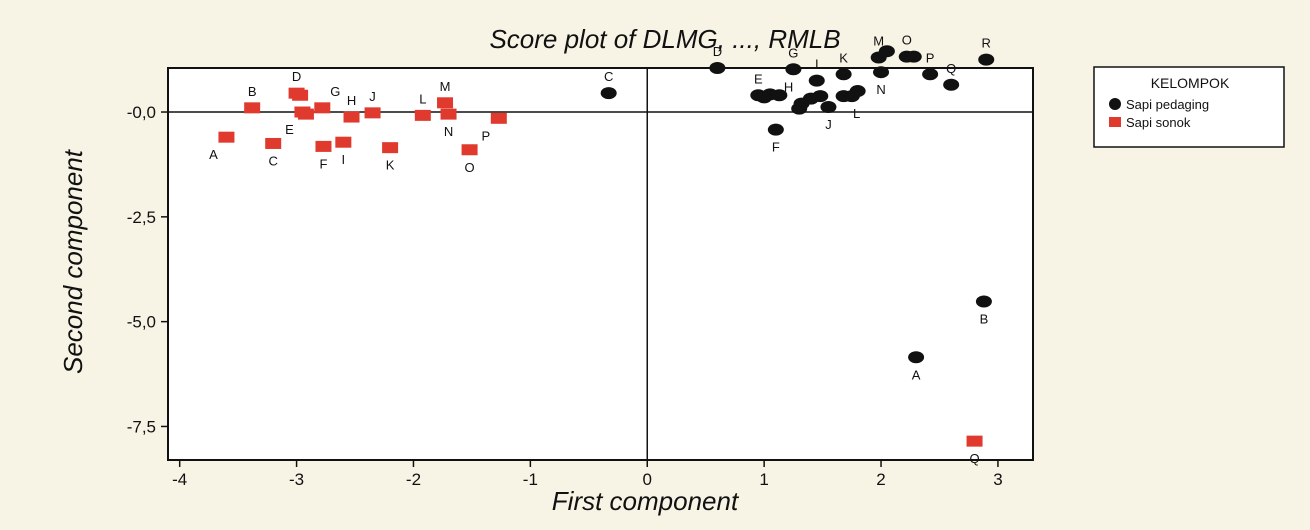 Image resolution: width=1310 pixels, height=530 pixels. What do you see at coordinates (587, 474) in the screenshot?
I see `x-axis-ticks: -4 -3 -2 -1 0 1 2 3` at bounding box center [587, 474].